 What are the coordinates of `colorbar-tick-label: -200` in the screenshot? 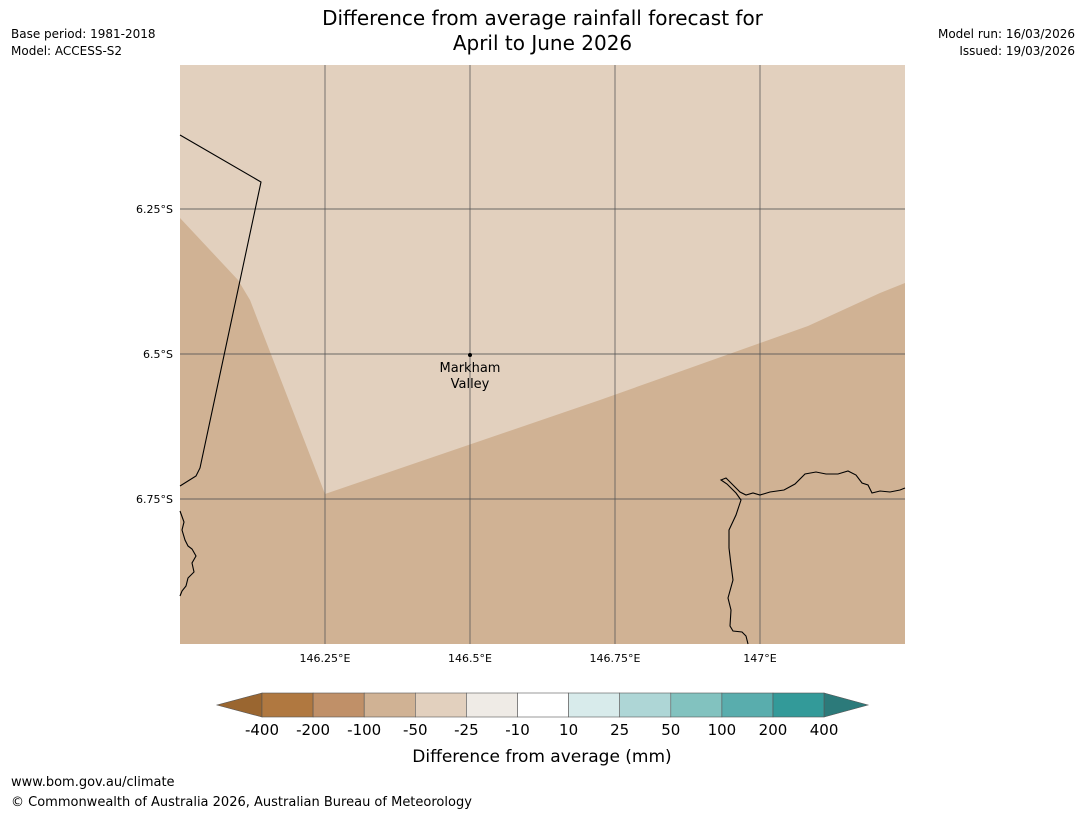 It's located at (313, 730).